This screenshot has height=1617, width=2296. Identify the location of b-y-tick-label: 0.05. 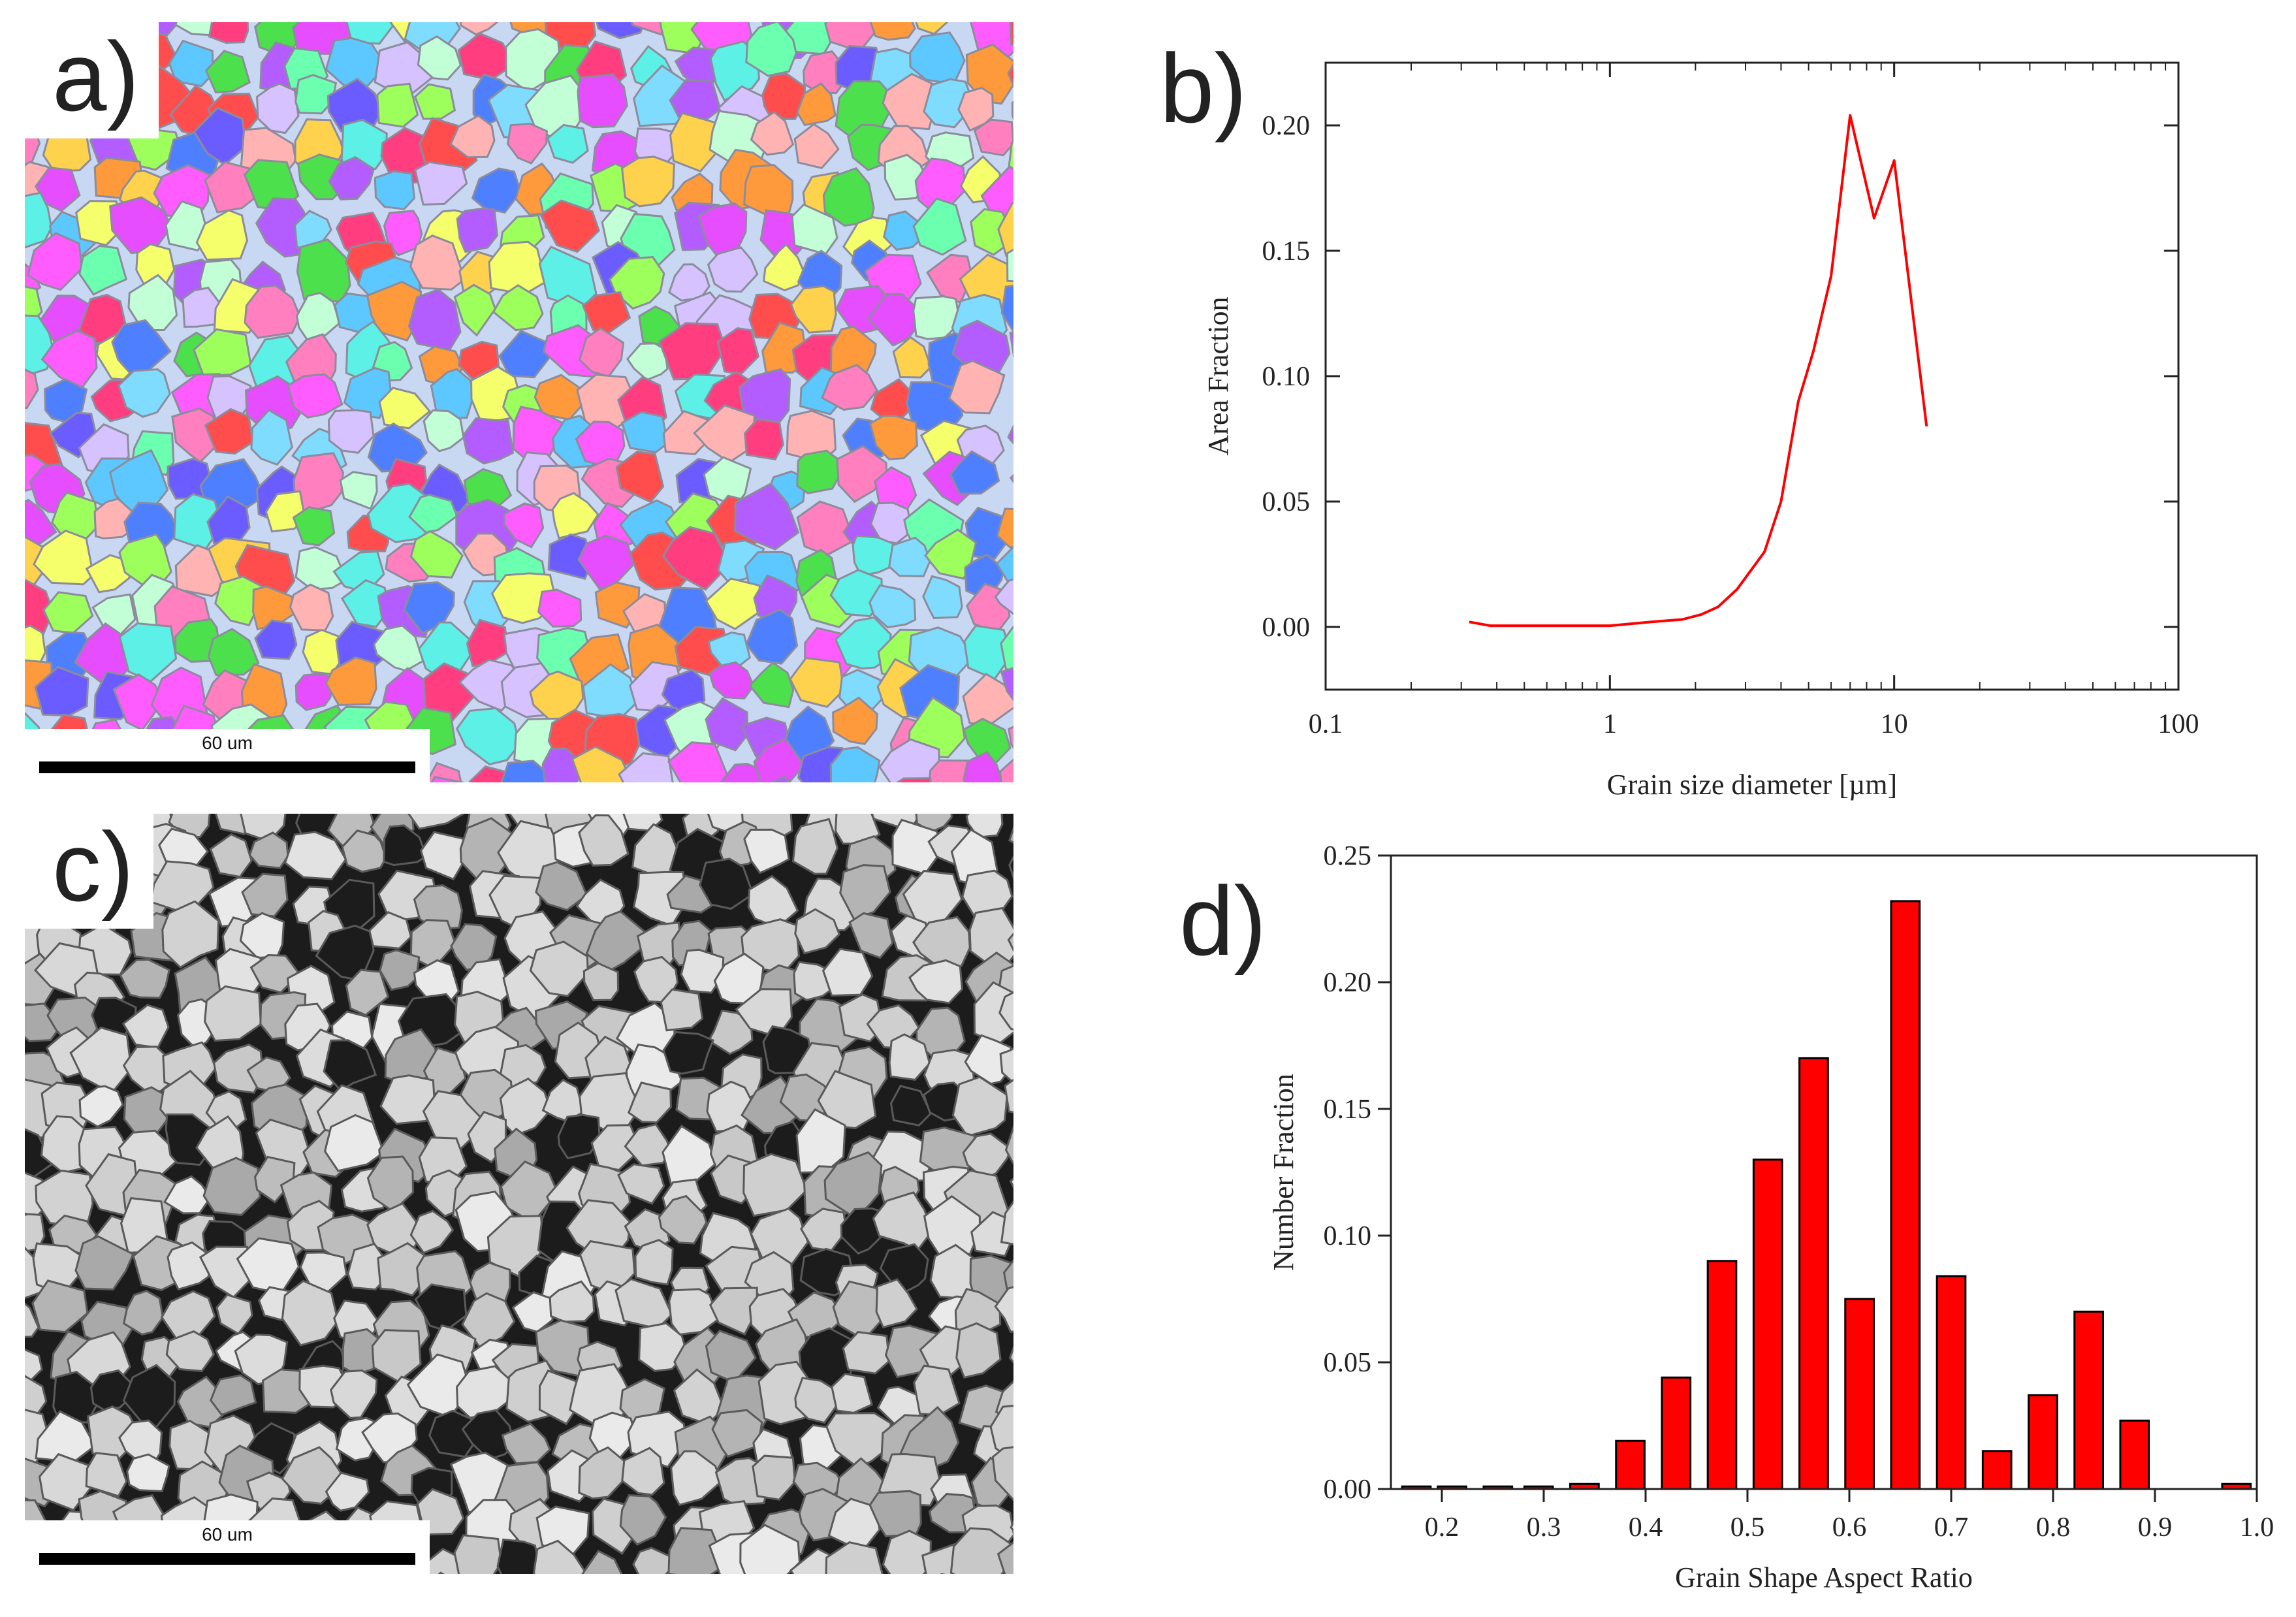
(1286, 502).